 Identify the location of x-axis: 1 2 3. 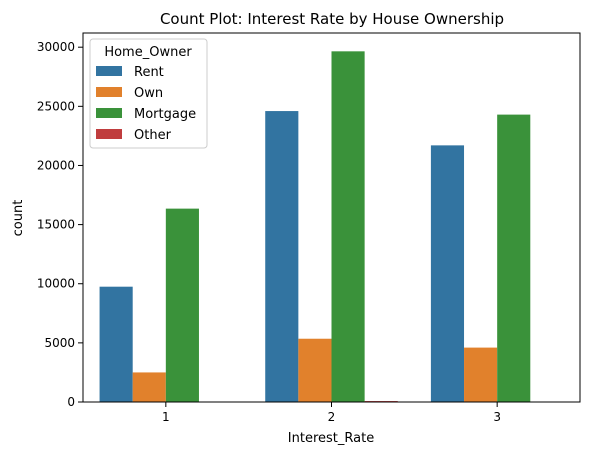
(331, 413).